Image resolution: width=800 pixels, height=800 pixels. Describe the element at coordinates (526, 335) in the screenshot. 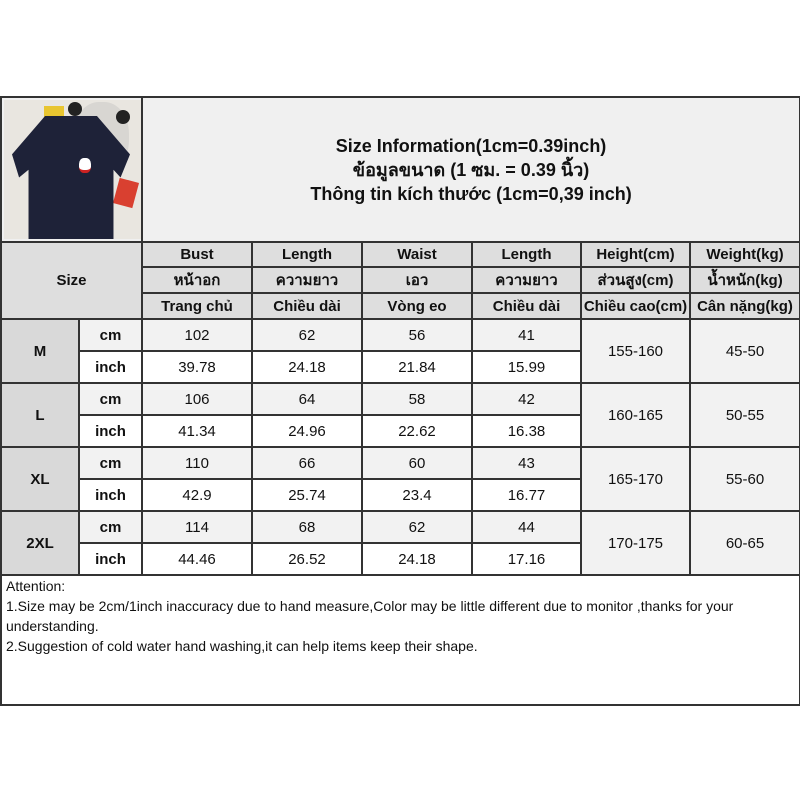

I see `measurement-cm: 41` at that location.